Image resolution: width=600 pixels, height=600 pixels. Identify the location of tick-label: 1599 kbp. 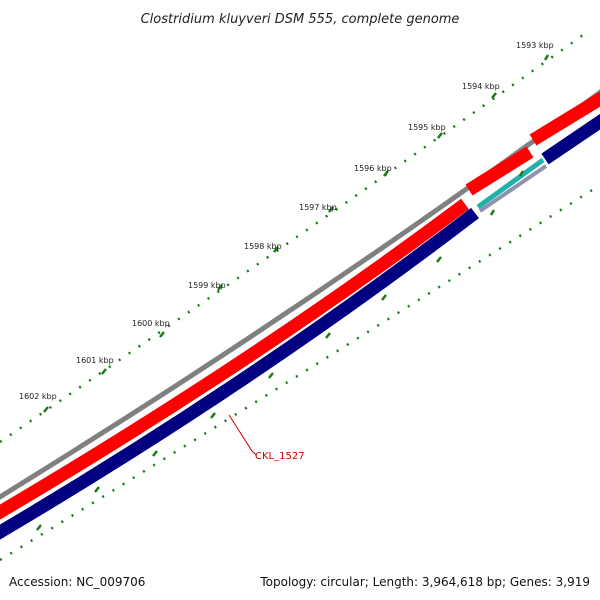
(207, 285).